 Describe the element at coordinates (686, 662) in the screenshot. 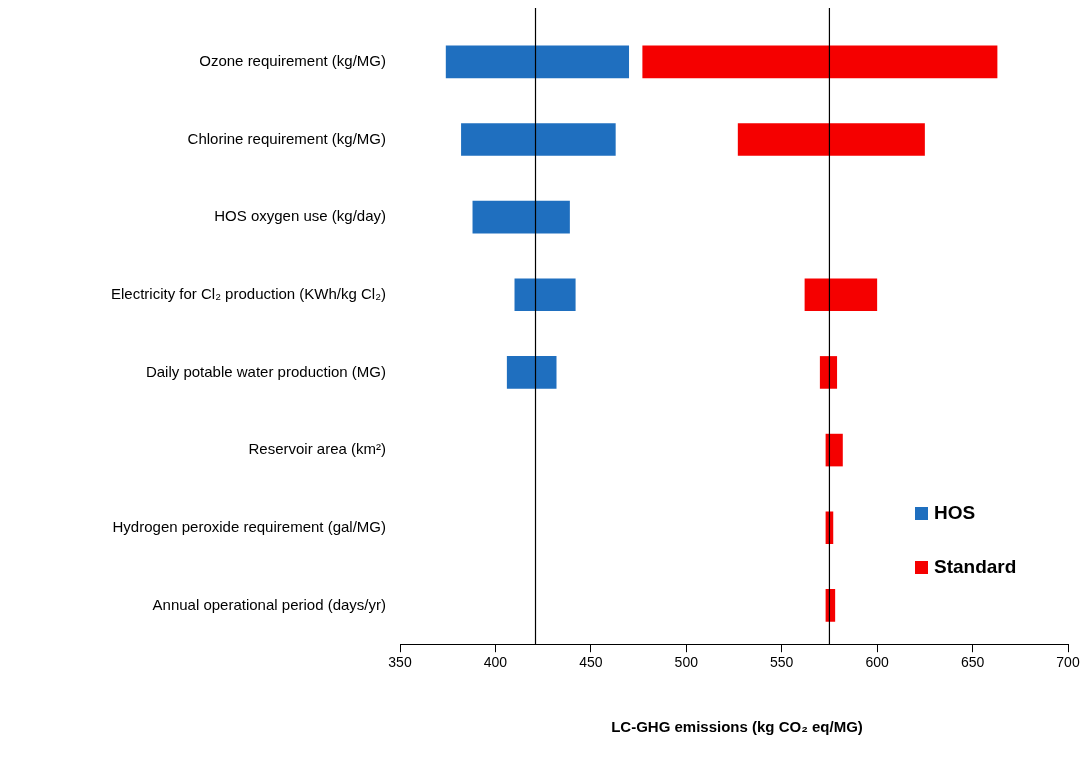

I see `x-tick-label: 500` at that location.